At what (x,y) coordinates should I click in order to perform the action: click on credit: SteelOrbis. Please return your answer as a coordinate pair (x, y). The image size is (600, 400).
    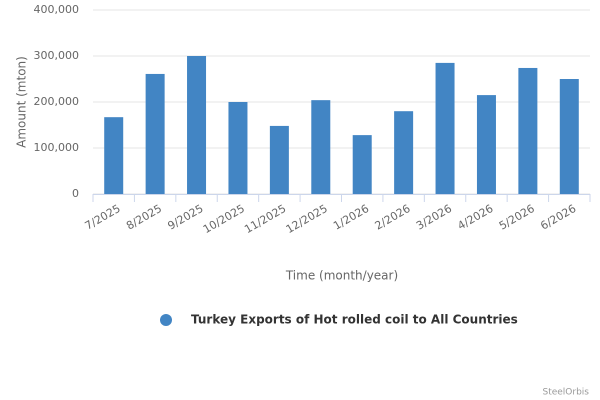
    Looking at the image, I should click on (565, 393).